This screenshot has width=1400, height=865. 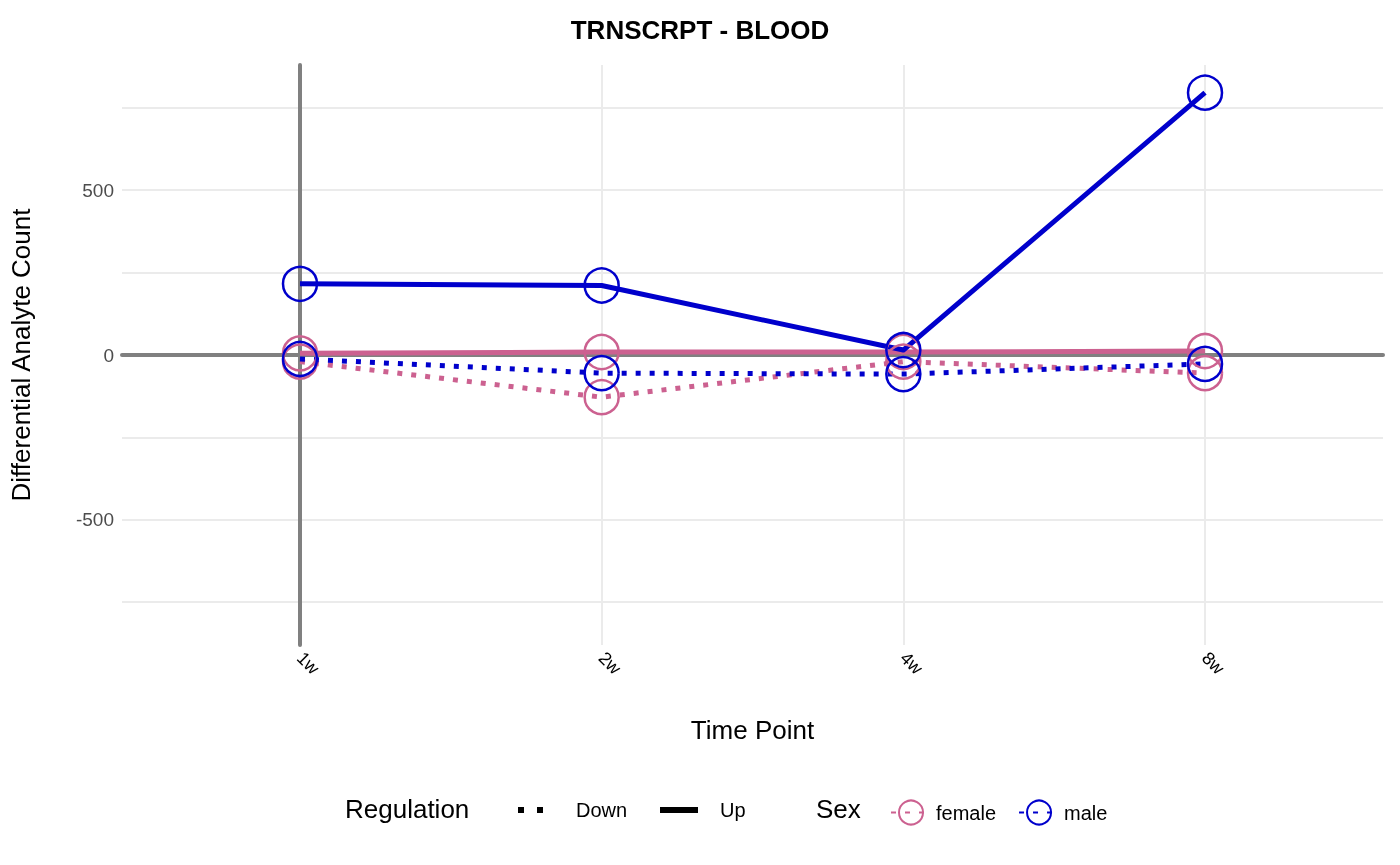 I want to click on y-axis-title: Differential Analyte Count, so click(x=21, y=354).